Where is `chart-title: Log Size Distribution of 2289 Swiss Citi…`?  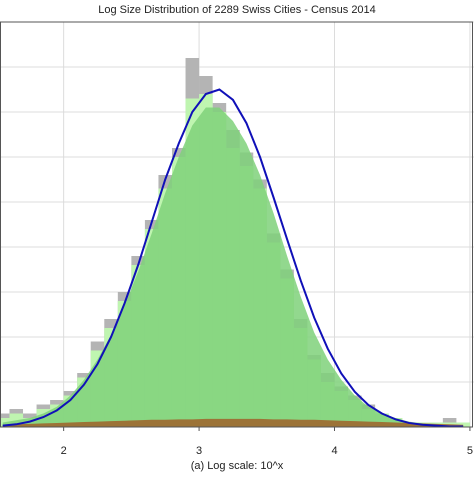
chart-title: Log Size Distribution of 2289 Swiss Citi… is located at coordinates (237, 10).